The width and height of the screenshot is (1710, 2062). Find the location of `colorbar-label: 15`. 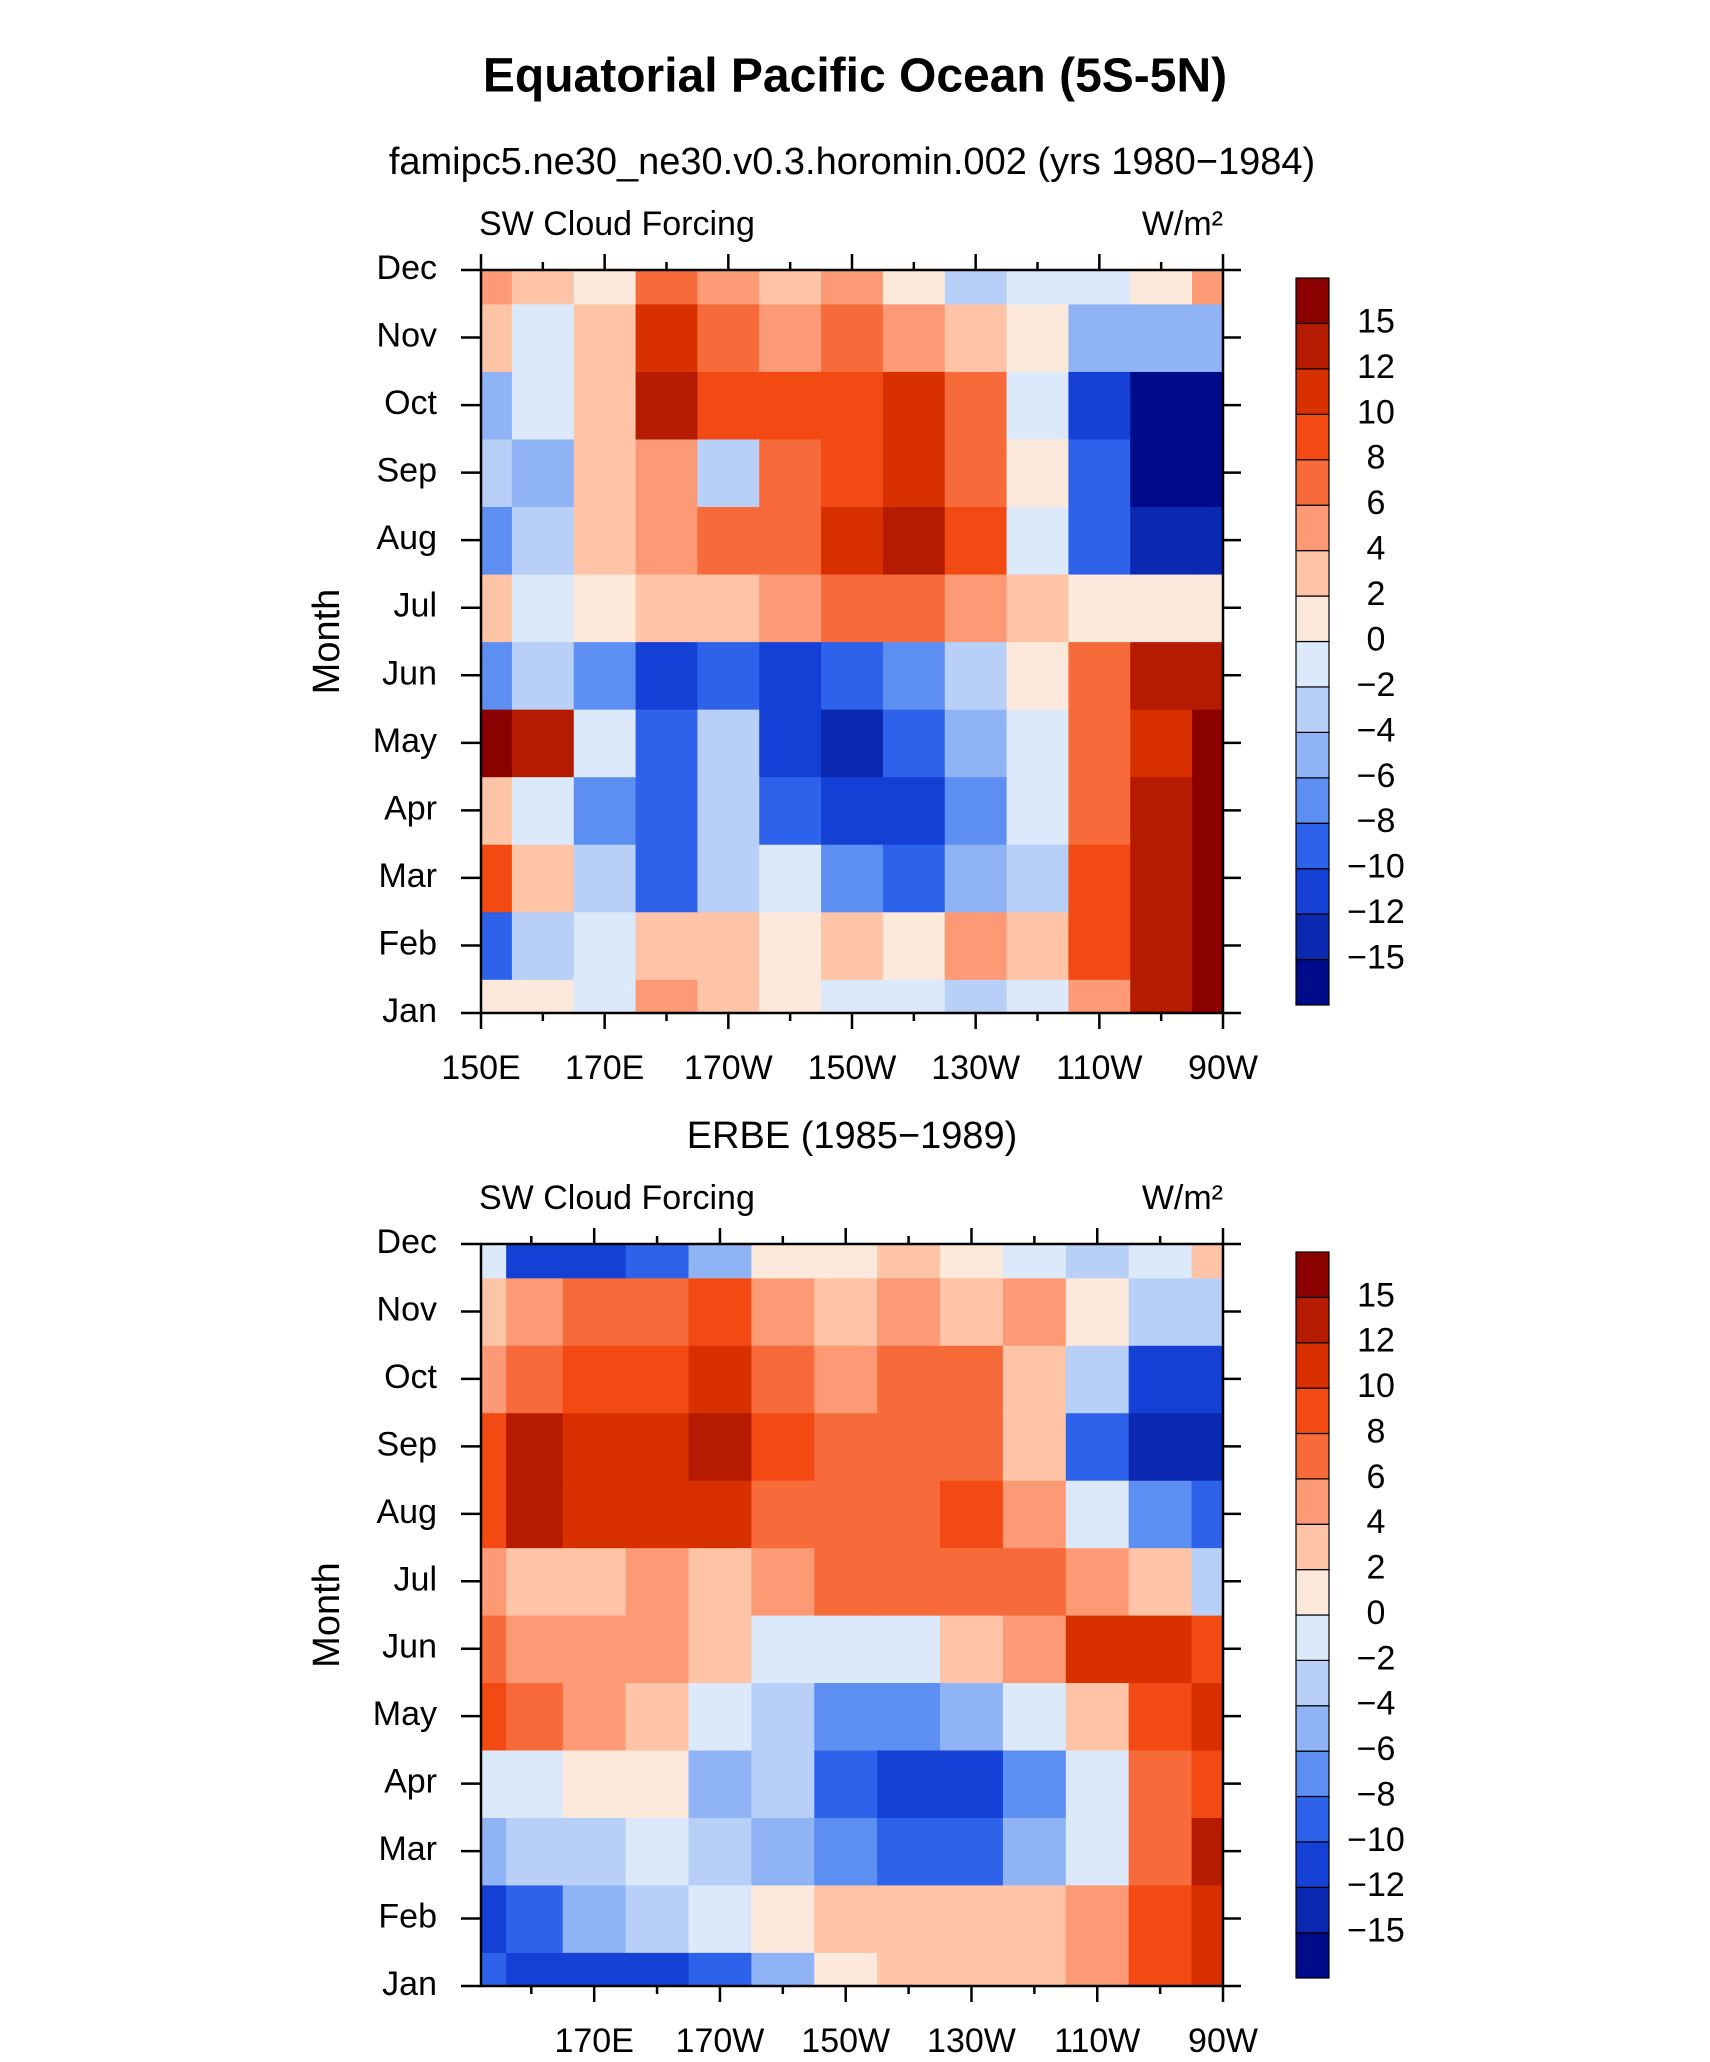

colorbar-label: 15 is located at coordinates (1376, 321).